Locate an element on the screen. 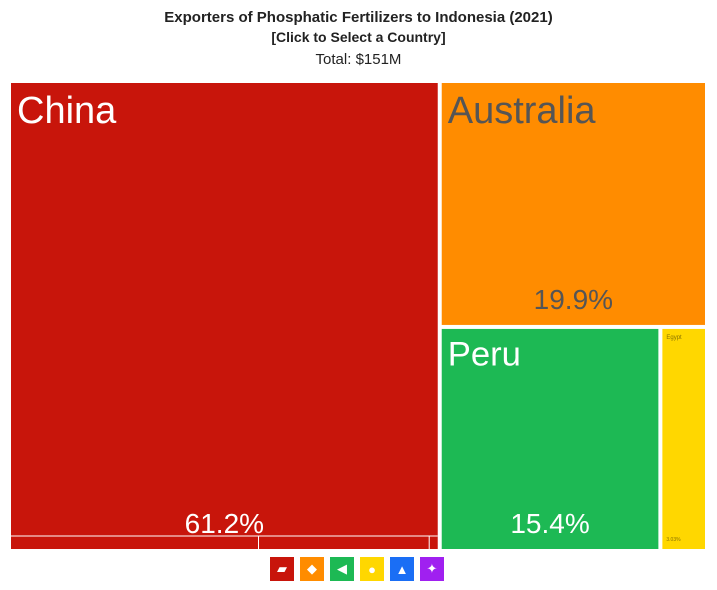 Image resolution: width=717 pixels, height=590 pixels. chart-subtitle: [Click to Select a Country] is located at coordinates (358, 37).